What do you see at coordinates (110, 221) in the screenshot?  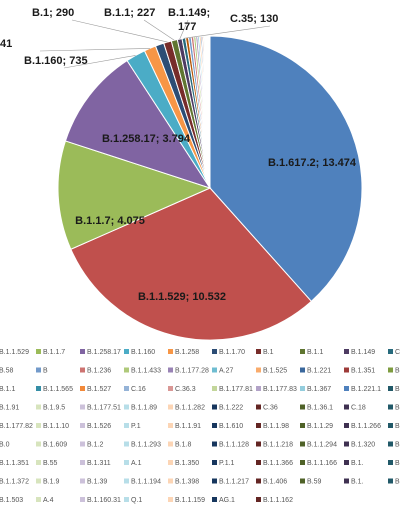 I see `slice-label: B.1.1.7; 4.075` at bounding box center [110, 221].